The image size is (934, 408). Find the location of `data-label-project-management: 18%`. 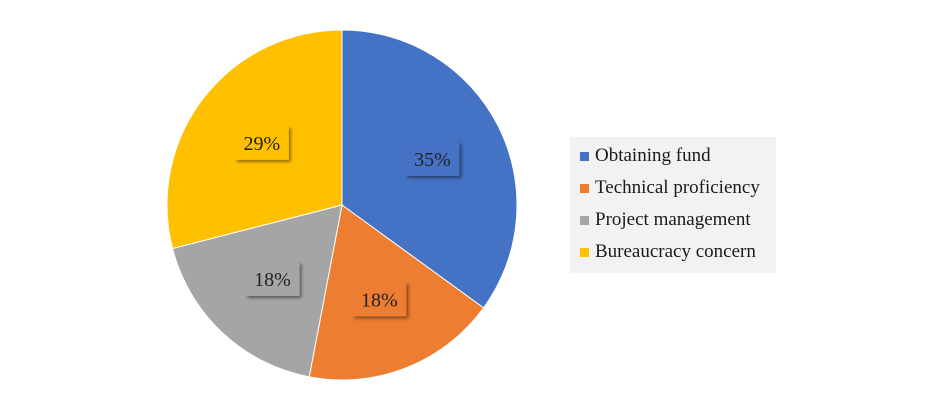

data-label-project-management: 18% is located at coordinates (272, 278).